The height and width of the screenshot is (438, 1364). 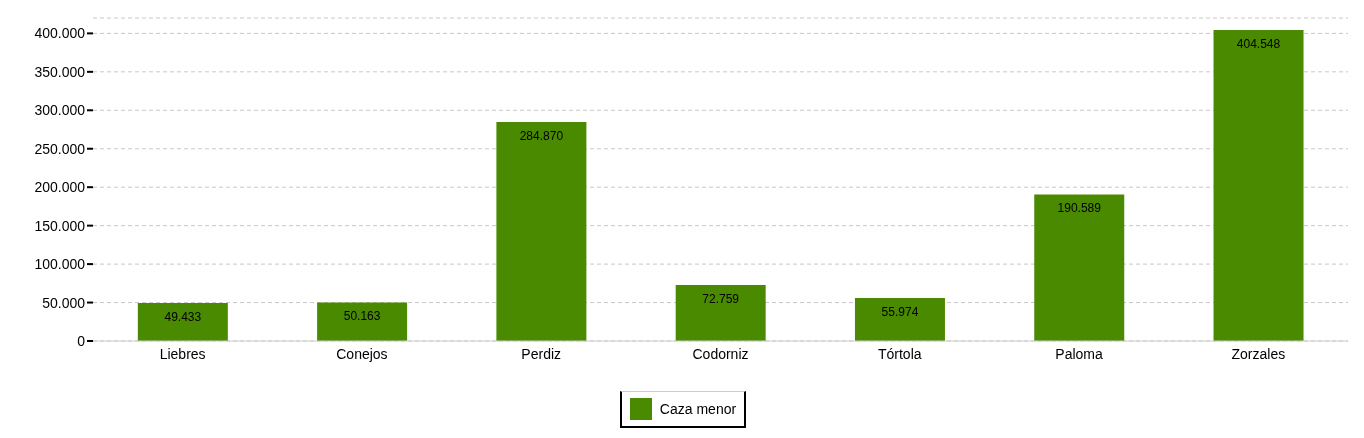 I want to click on x-tick-label: Tórtola, so click(x=900, y=353).